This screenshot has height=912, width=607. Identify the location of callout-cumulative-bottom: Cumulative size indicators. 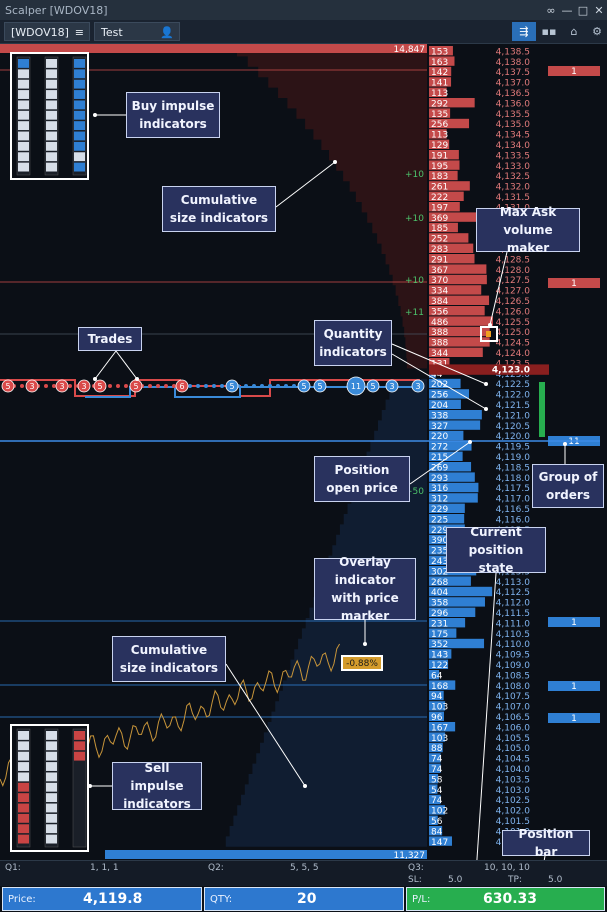
(169, 659).